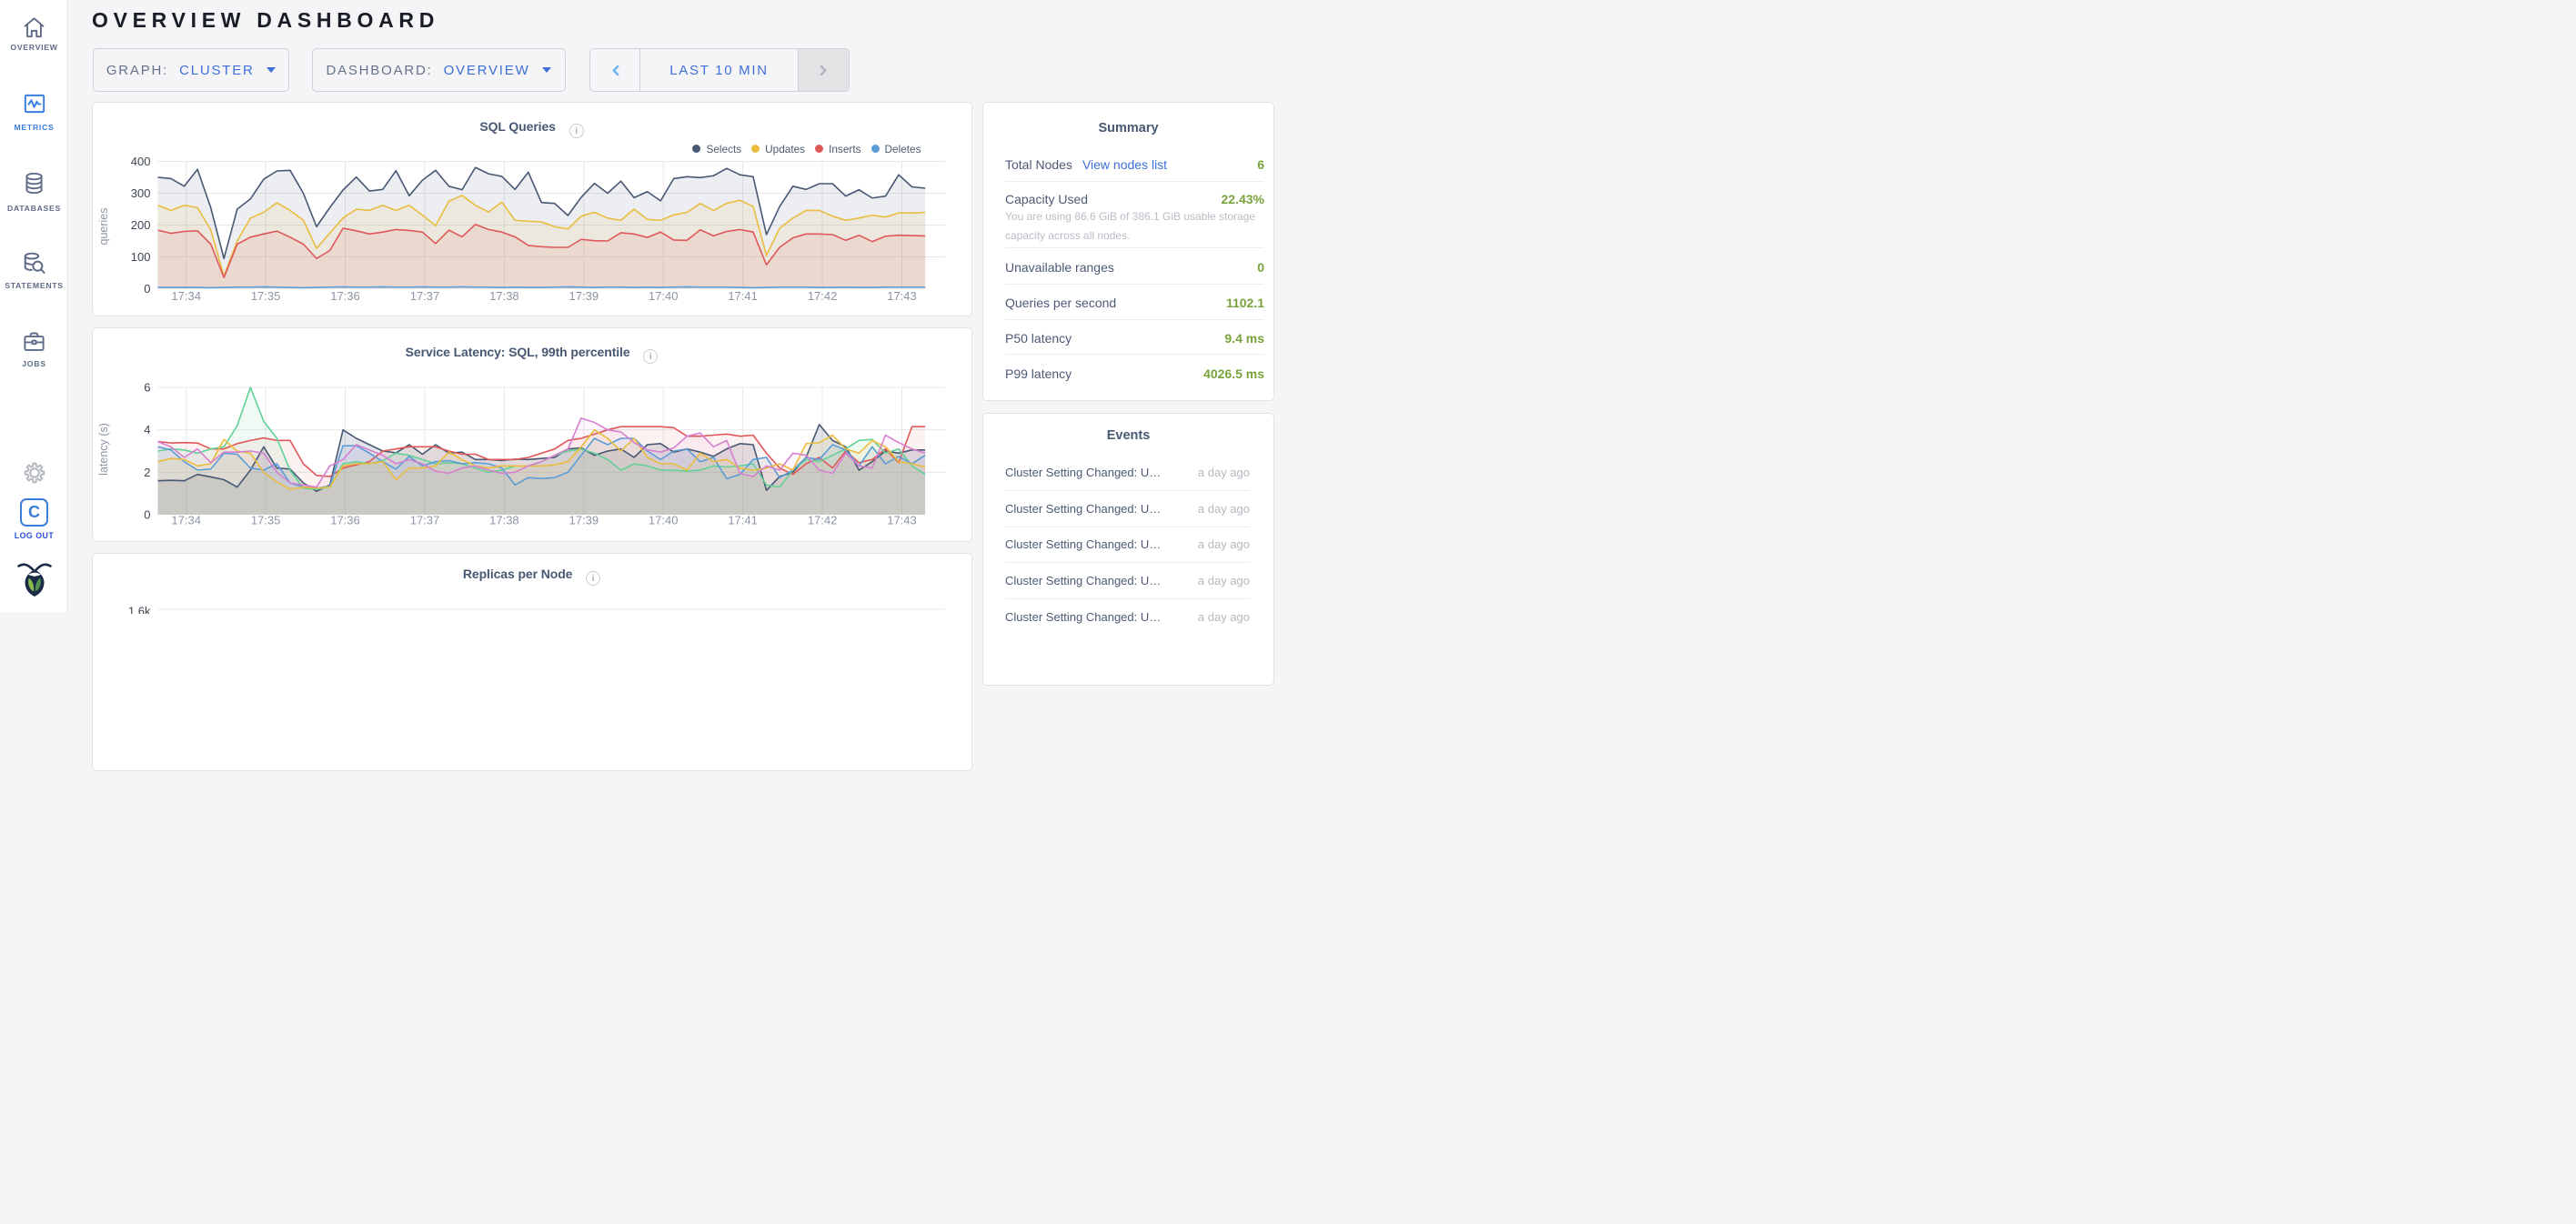 The image size is (2576, 1224). Describe the element at coordinates (103, 227) in the screenshot. I see `svg-text: queries` at that location.